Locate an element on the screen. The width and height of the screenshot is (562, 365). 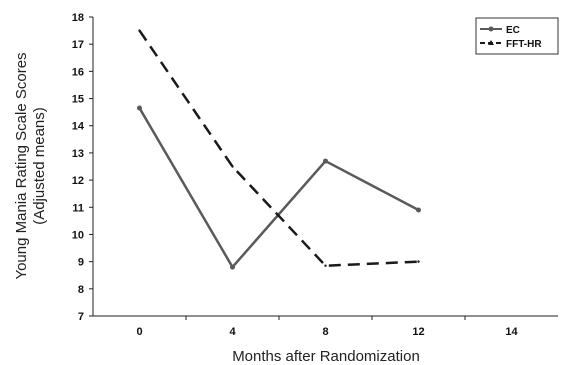
x-tick-label: 12 is located at coordinates (418, 332).